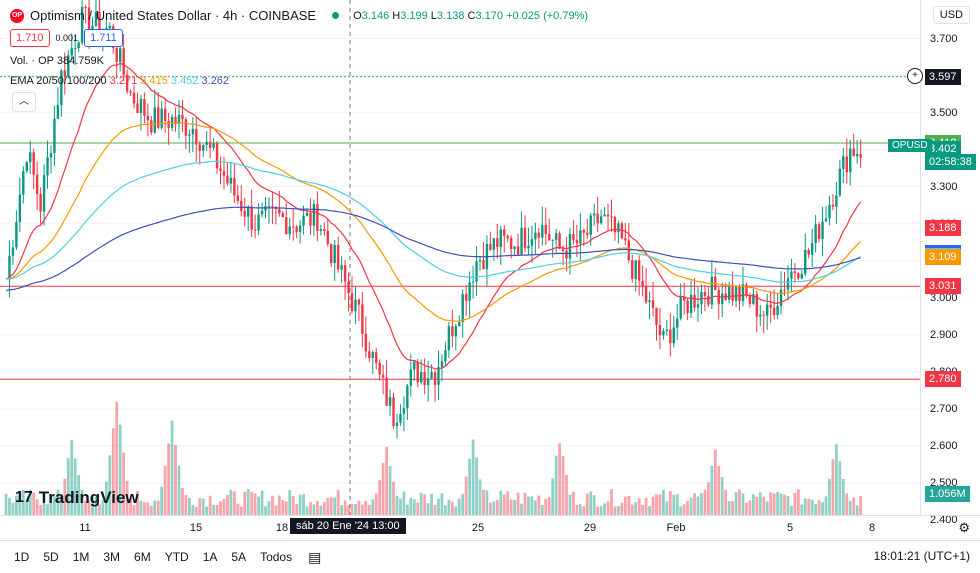  Describe the element at coordinates (315, 556) in the screenshot. I see `date-range-calendar-icon: ▤` at that location.